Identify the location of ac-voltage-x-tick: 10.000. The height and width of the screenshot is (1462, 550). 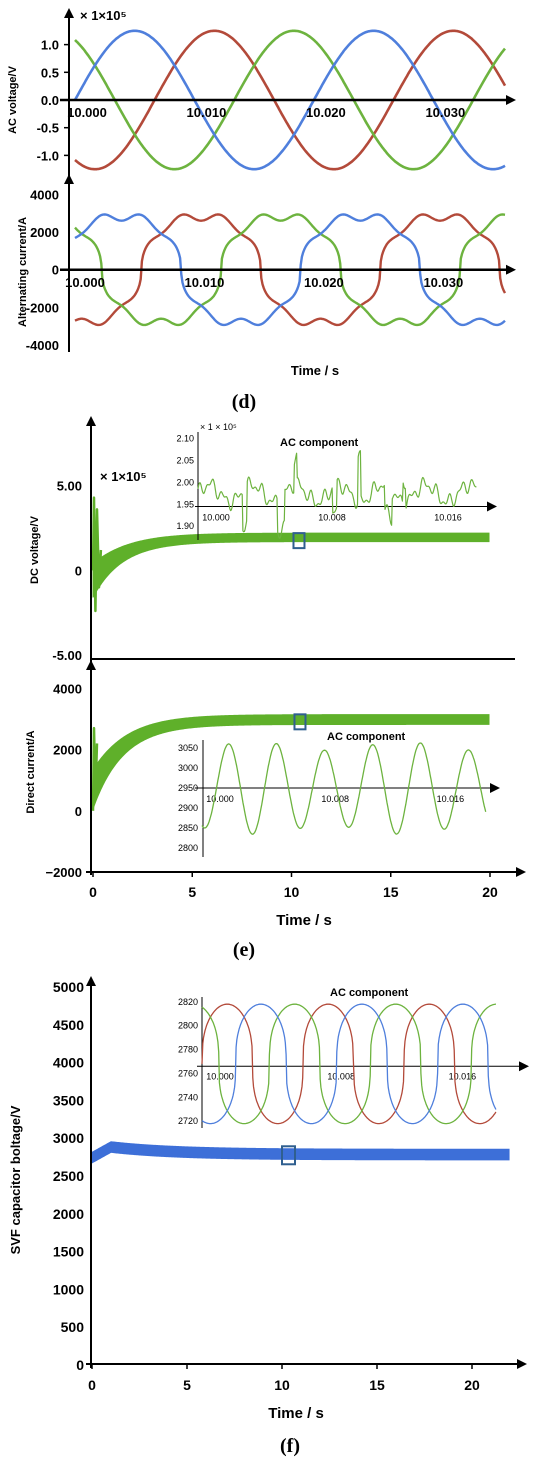
(87, 112).